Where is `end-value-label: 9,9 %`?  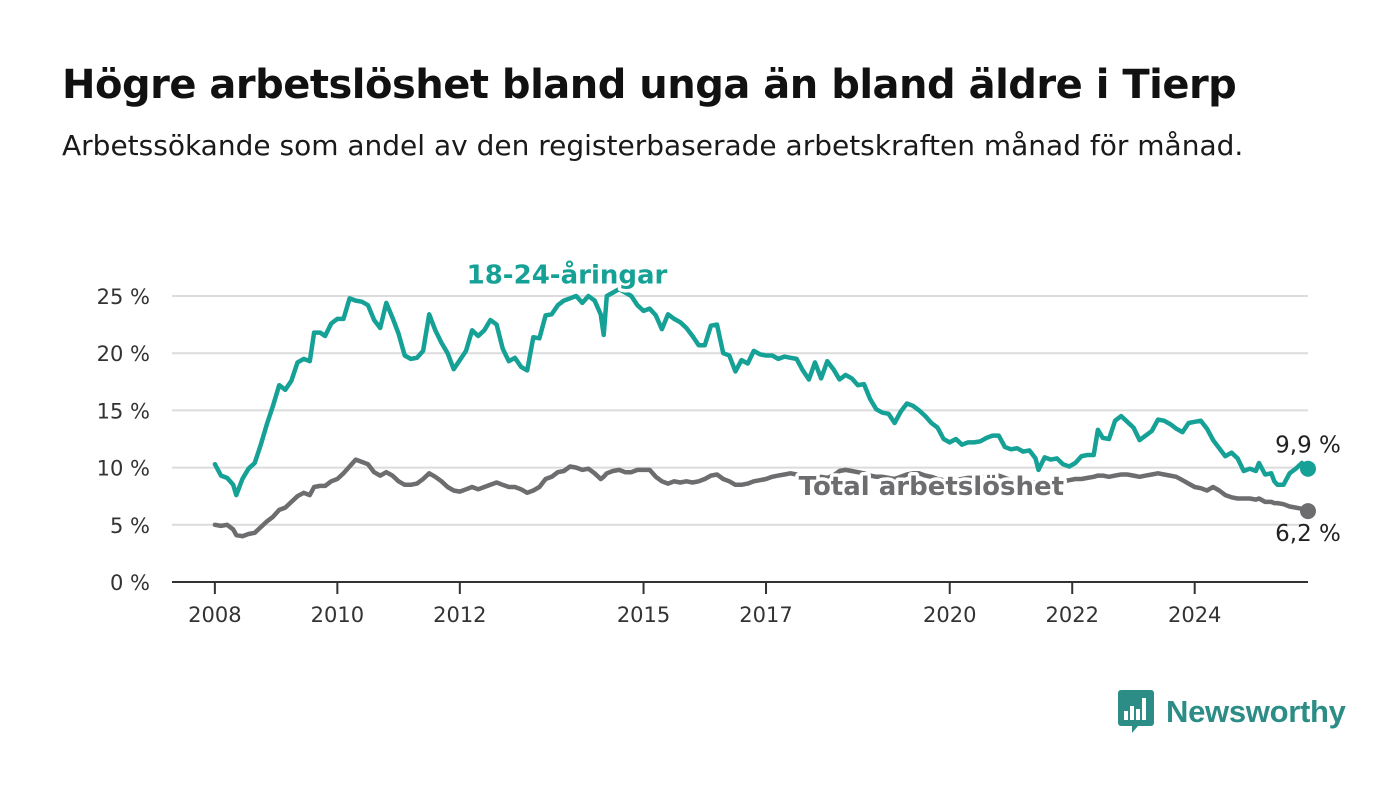
end-value-label: 9,9 % is located at coordinates (1308, 446).